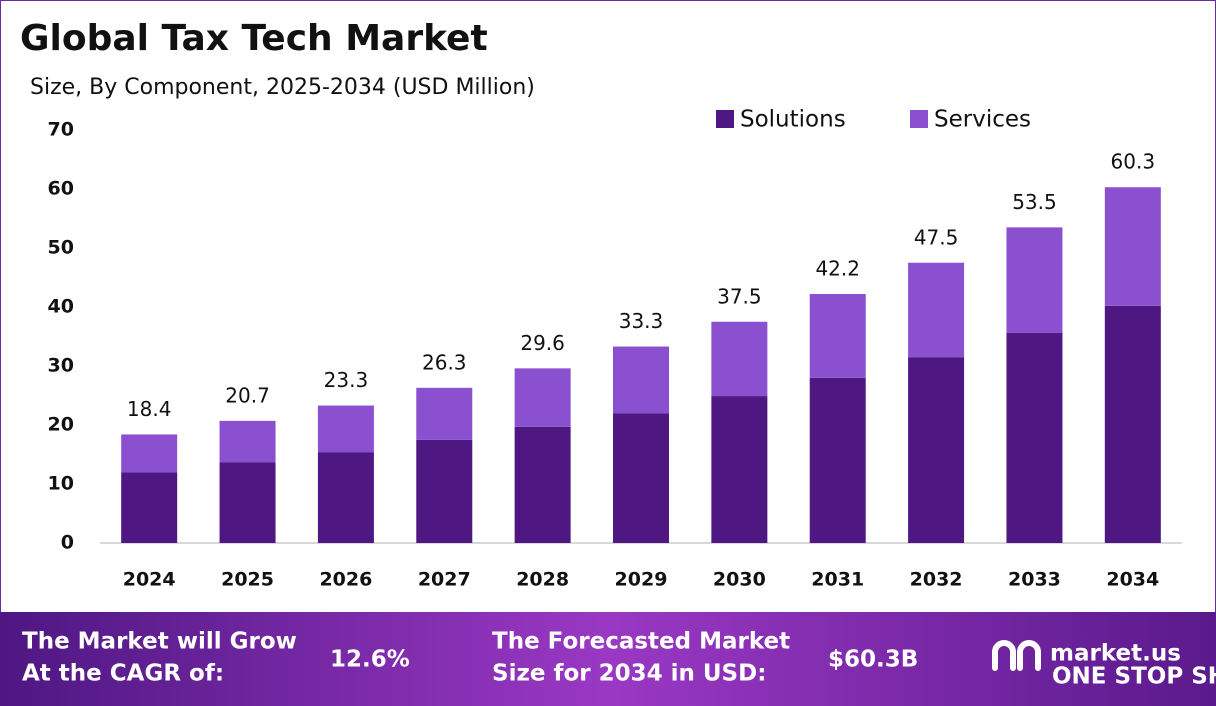  What do you see at coordinates (608, 659) in the screenshot?
I see `footer-band` at bounding box center [608, 659].